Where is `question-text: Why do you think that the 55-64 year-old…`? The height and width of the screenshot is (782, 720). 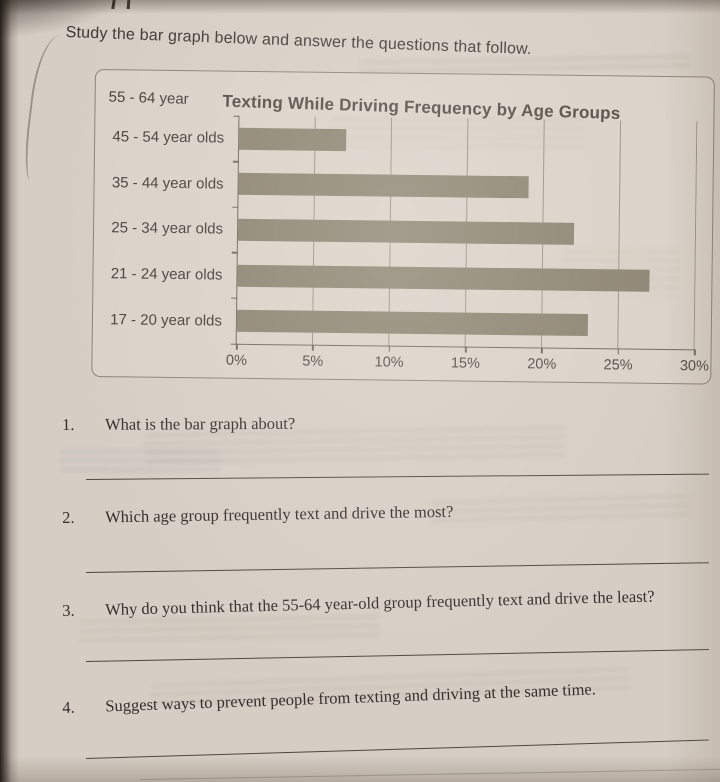 question-text: Why do you think that the 55-64 year-old… is located at coordinates (379, 602).